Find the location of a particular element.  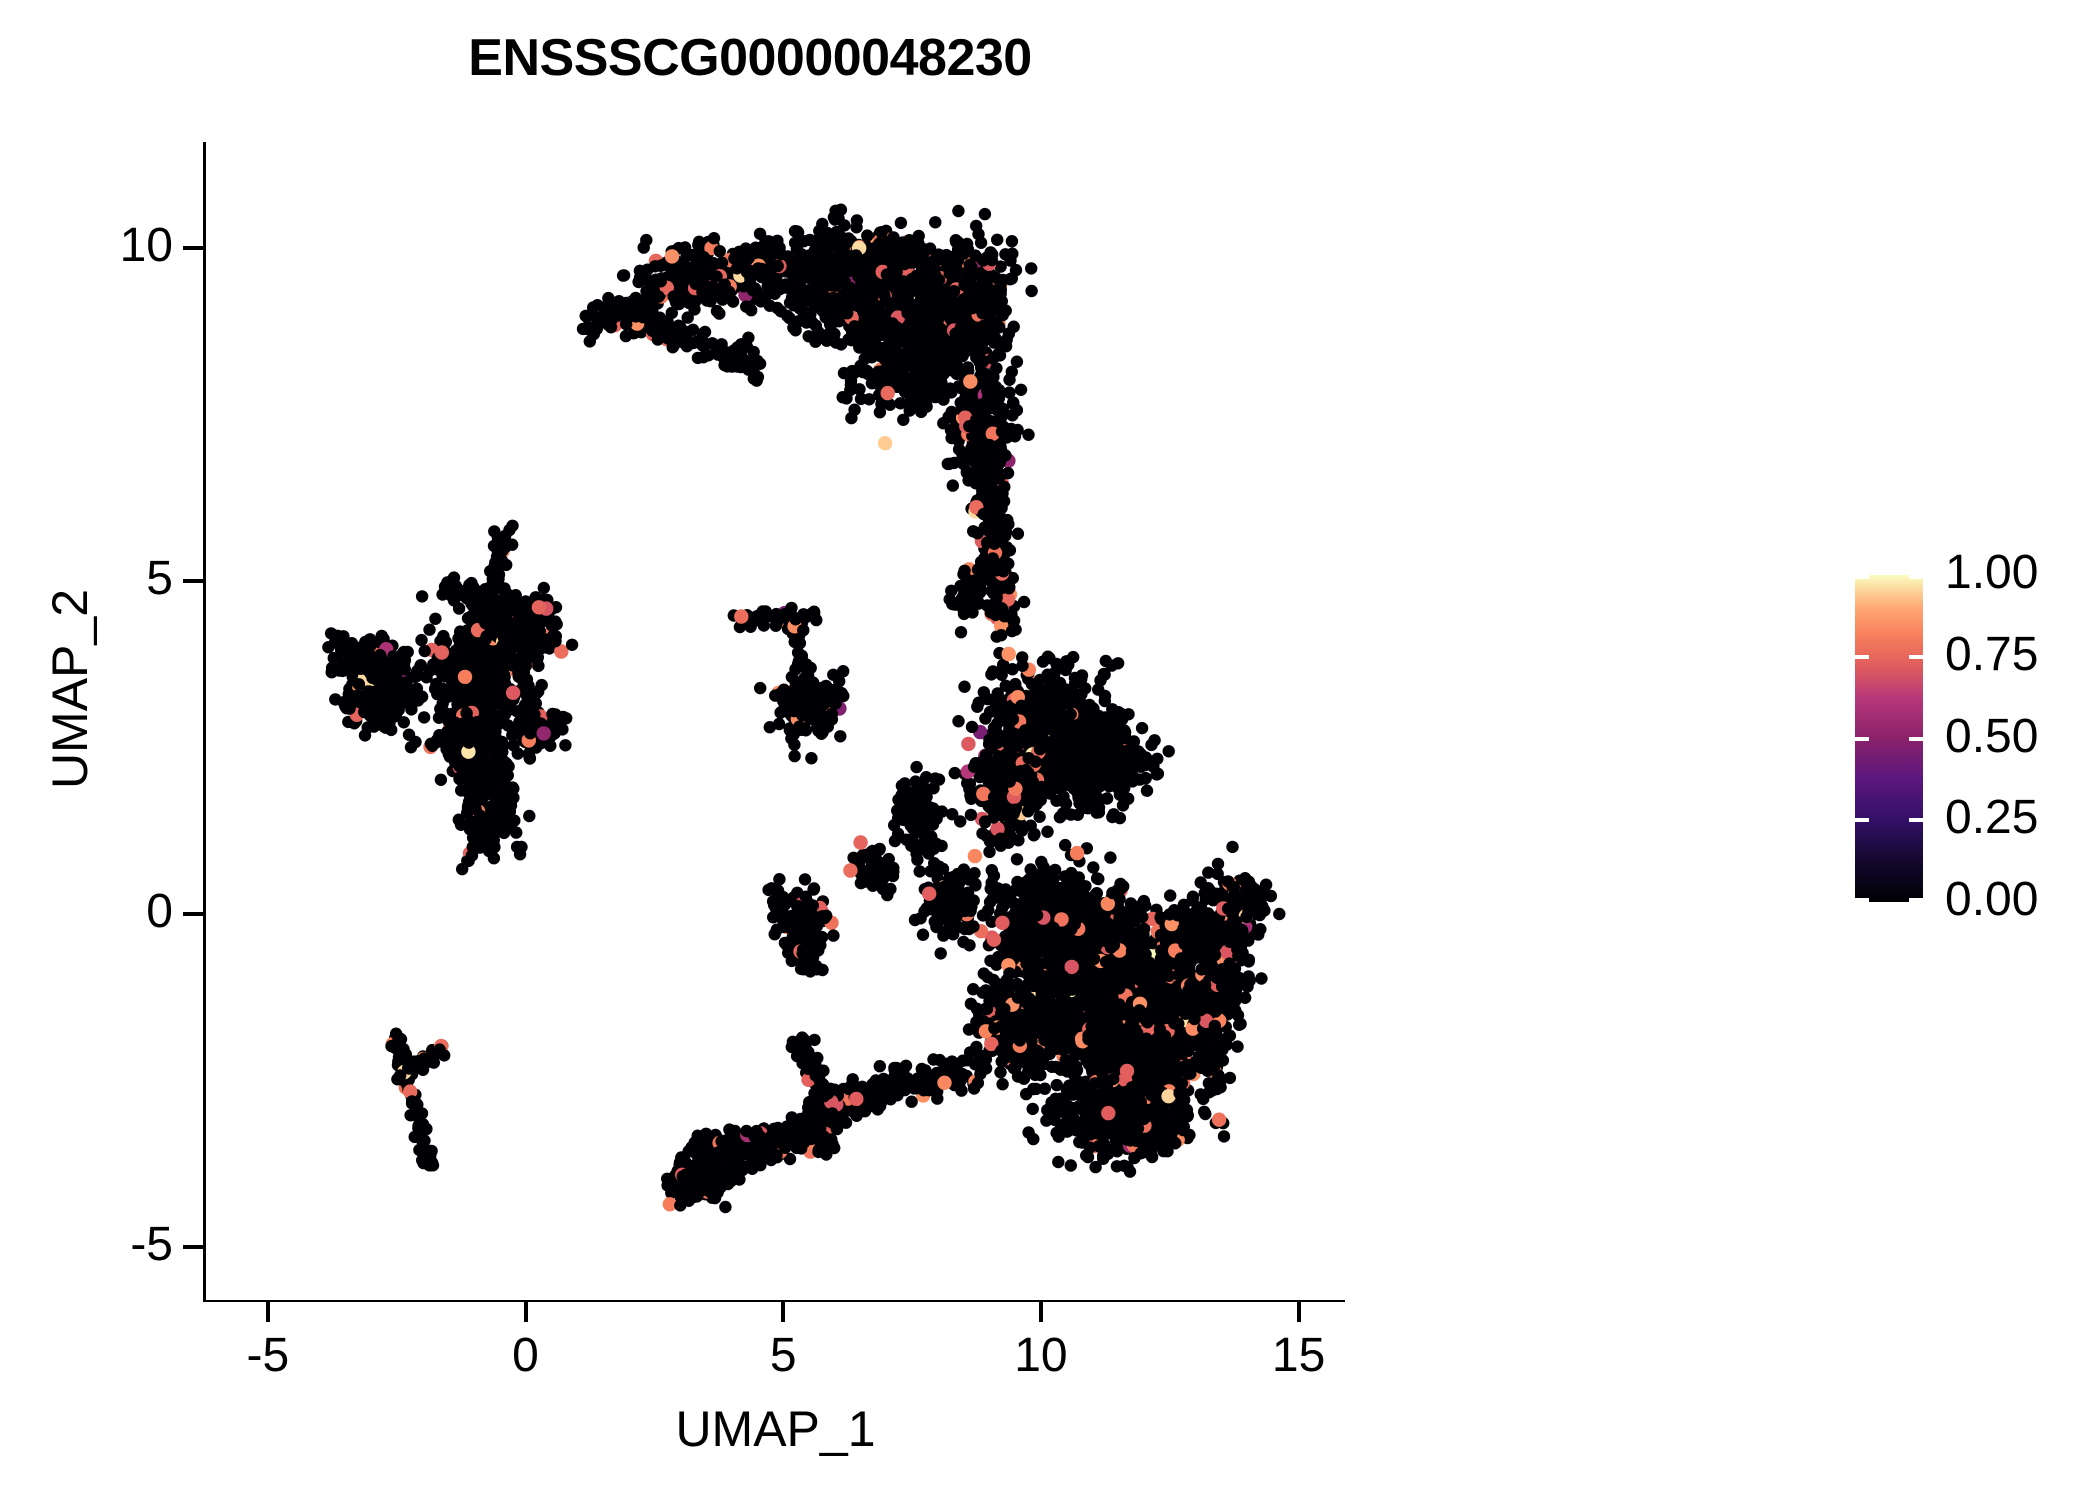

page-title: ENSSSCG00000048230 is located at coordinates (750, 58).